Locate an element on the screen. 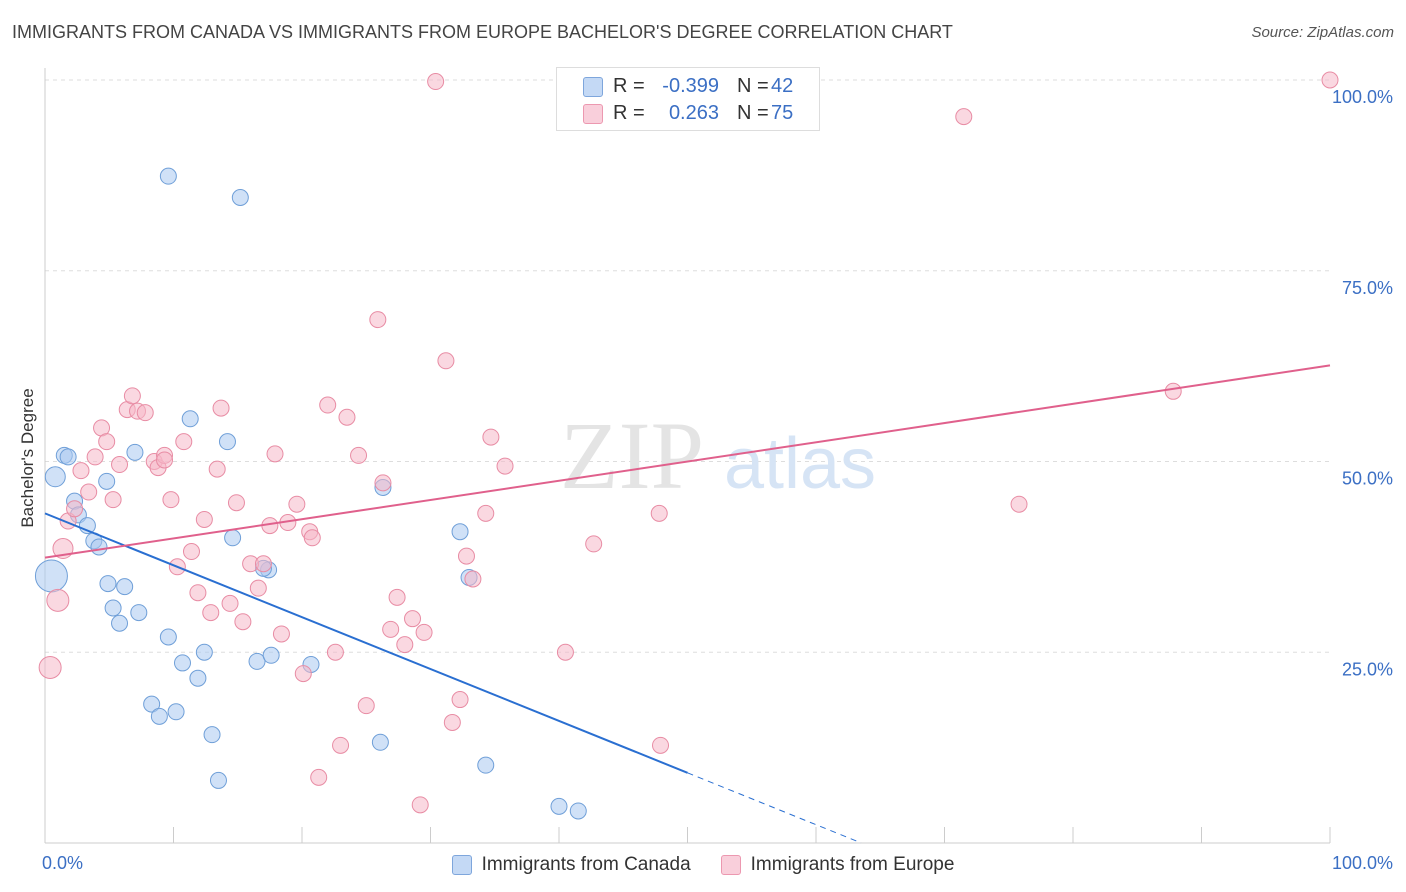  europe-n-value: 75 is located at coordinates (782, 113).